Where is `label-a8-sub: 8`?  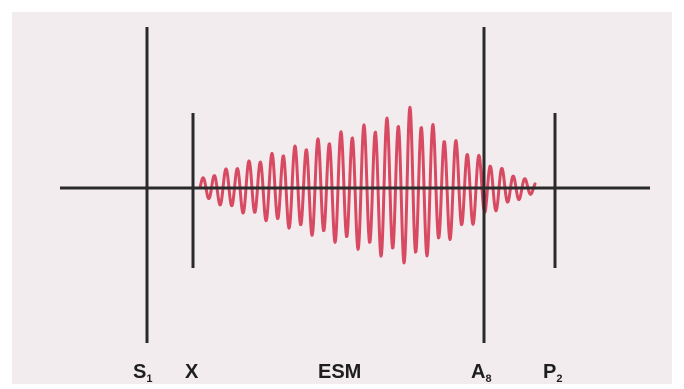 label-a8-sub: 8 is located at coordinates (488, 378).